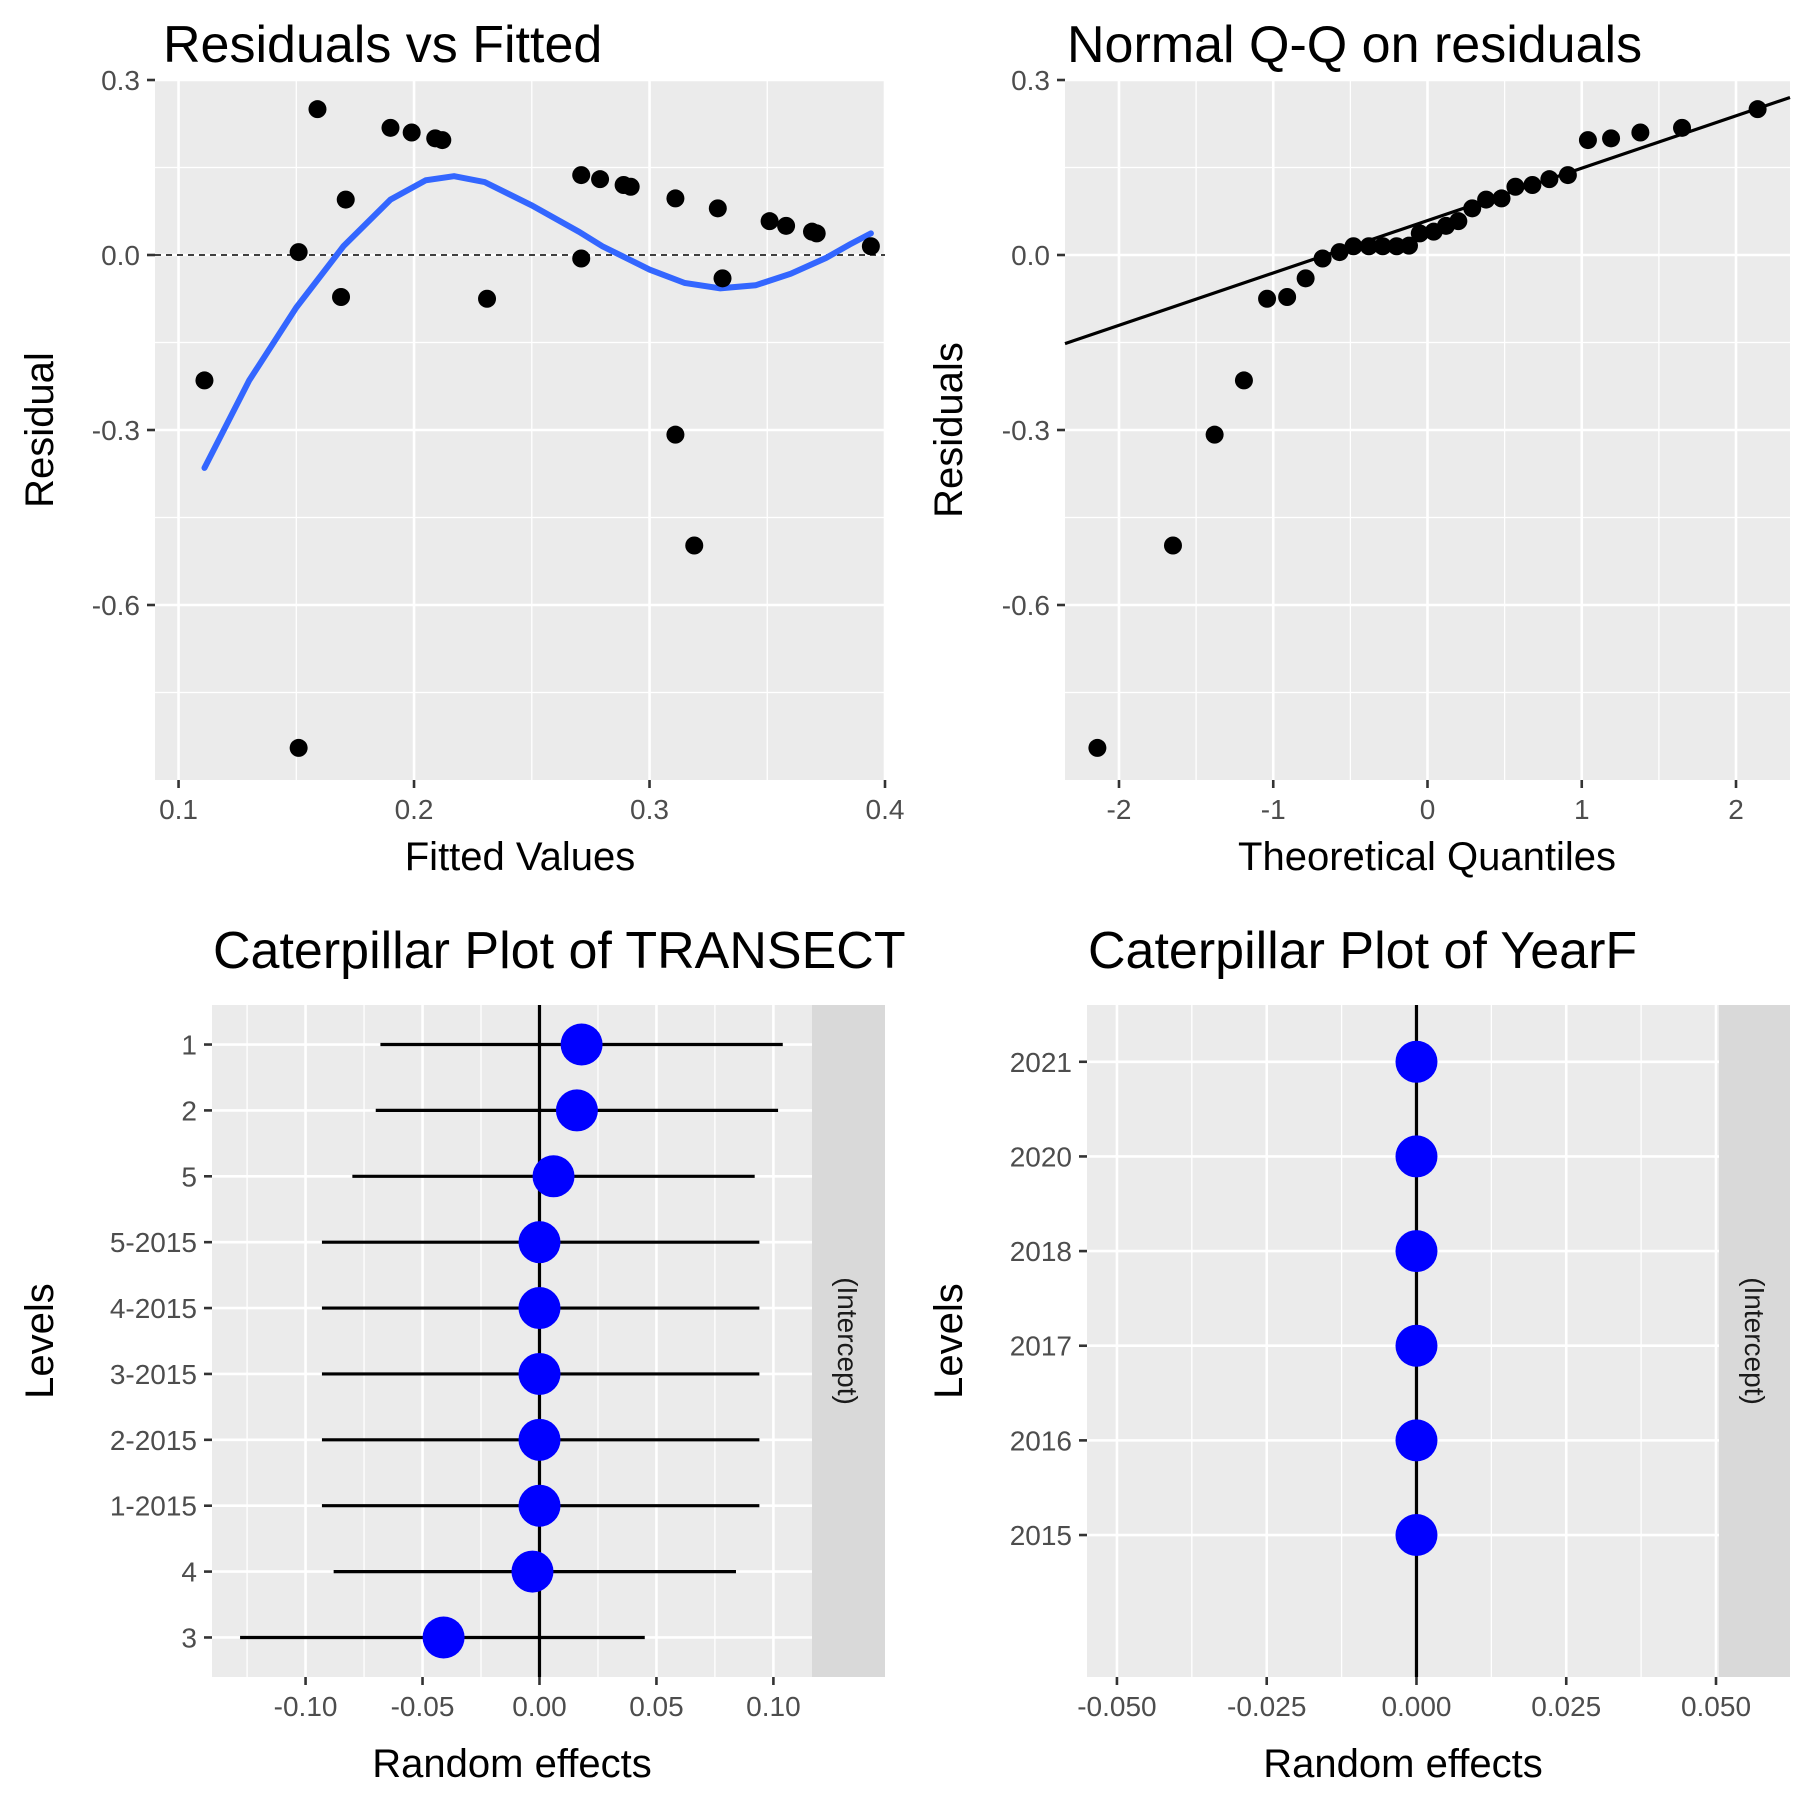 This screenshot has height=1800, width=1800. I want to click on x-axis: 0.1 0.2 0.3 0.4, so click(531, 802).